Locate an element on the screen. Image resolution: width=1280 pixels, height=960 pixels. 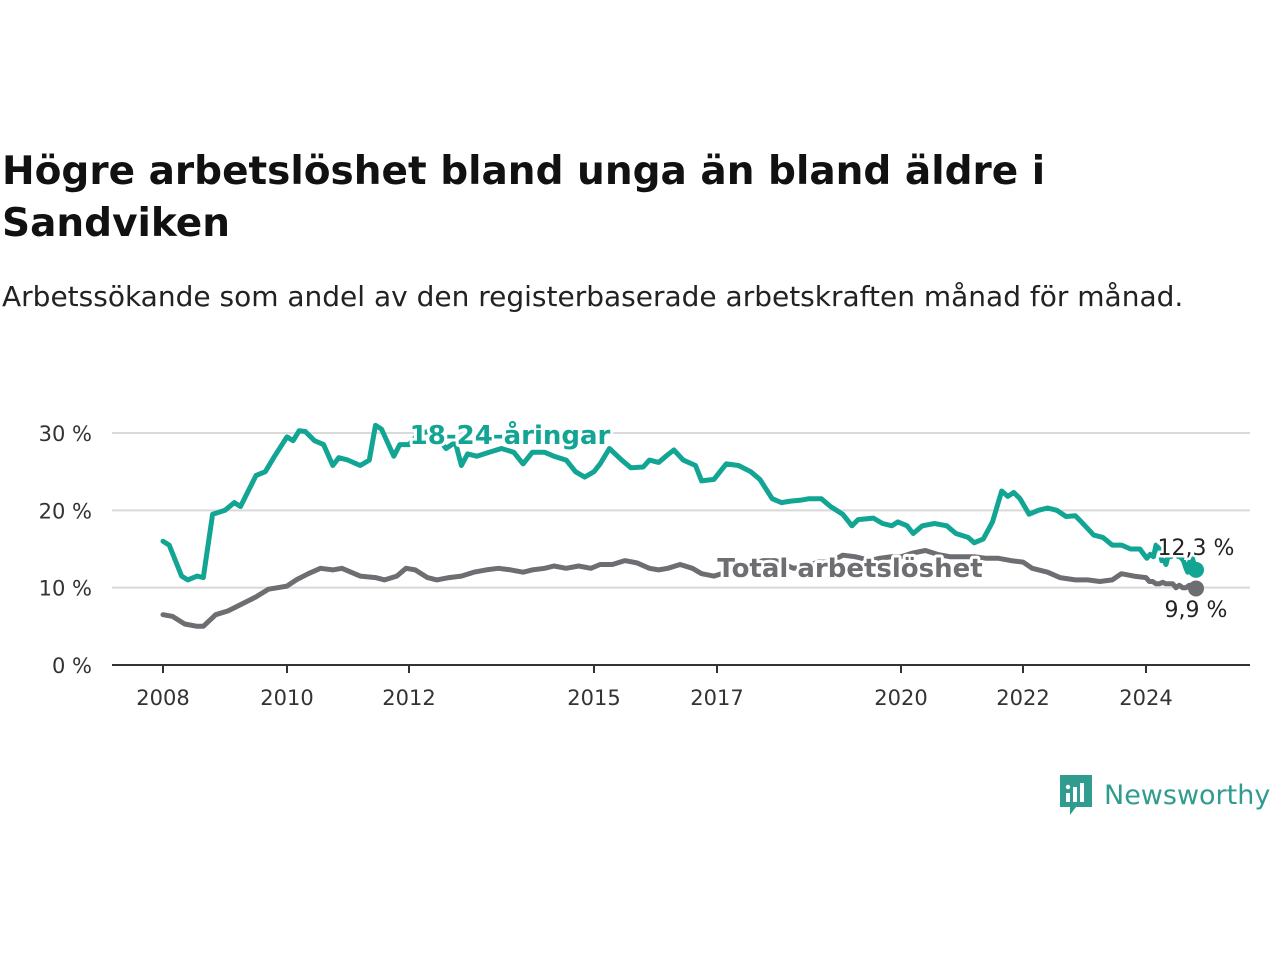
x-tick-label: 2024 is located at coordinates (1145, 698).